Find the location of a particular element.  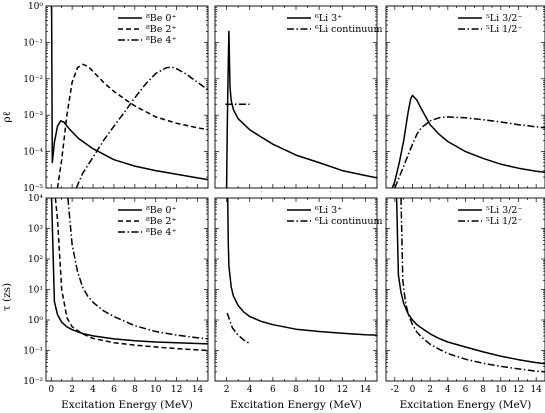

panel-top-1: ⁶Li 3⁺⁶Li continuum is located at coordinates (298, 97).